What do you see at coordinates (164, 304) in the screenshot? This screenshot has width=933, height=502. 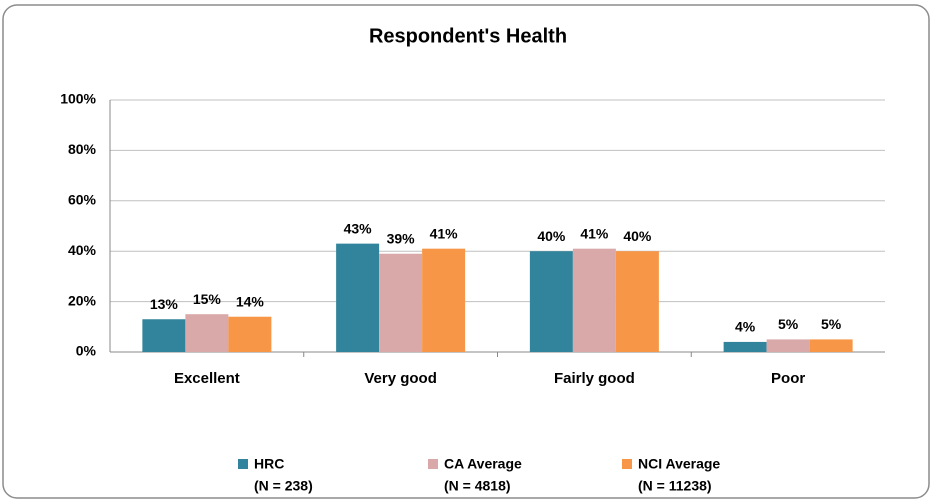 I see `data-label: 13%` at bounding box center [164, 304].